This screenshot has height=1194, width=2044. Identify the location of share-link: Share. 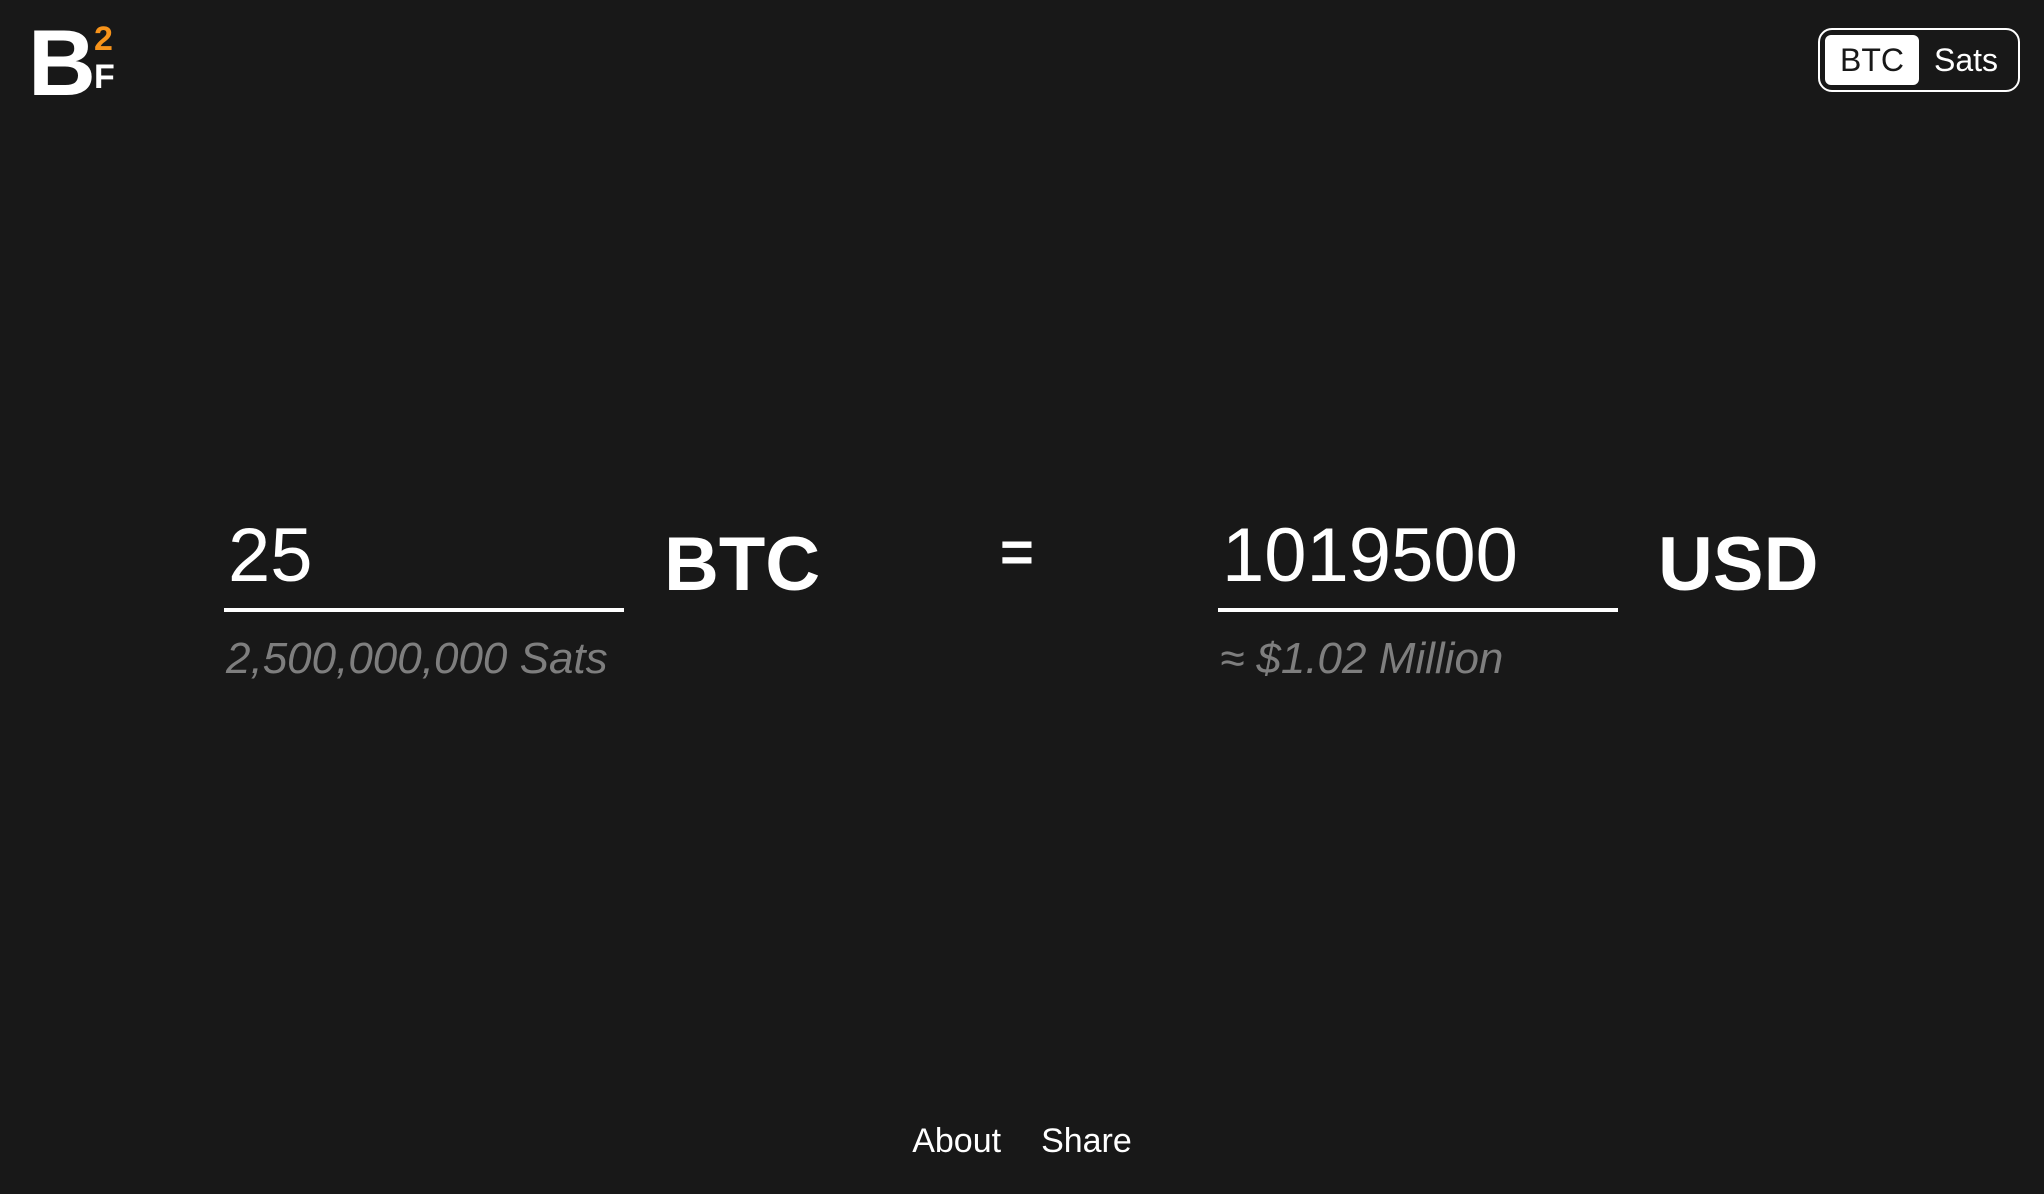
(1086, 1141).